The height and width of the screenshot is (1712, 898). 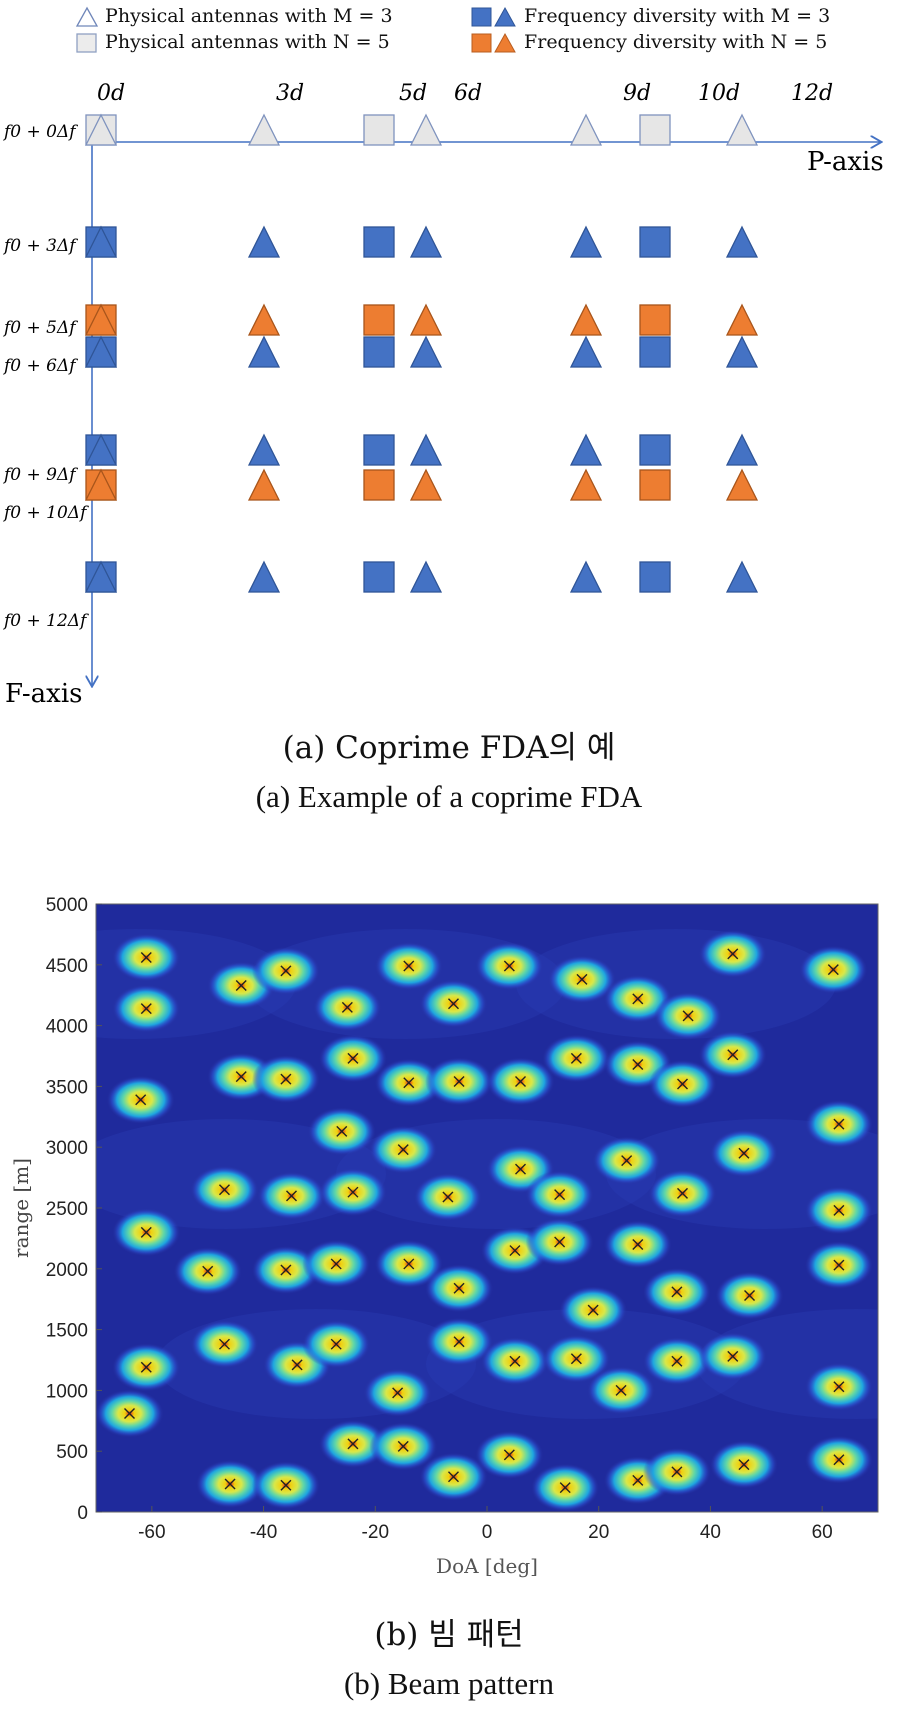 What do you see at coordinates (449, 1635) in the screenshot?
I see `caption-b-korean: (b) 빔 패턴` at bounding box center [449, 1635].